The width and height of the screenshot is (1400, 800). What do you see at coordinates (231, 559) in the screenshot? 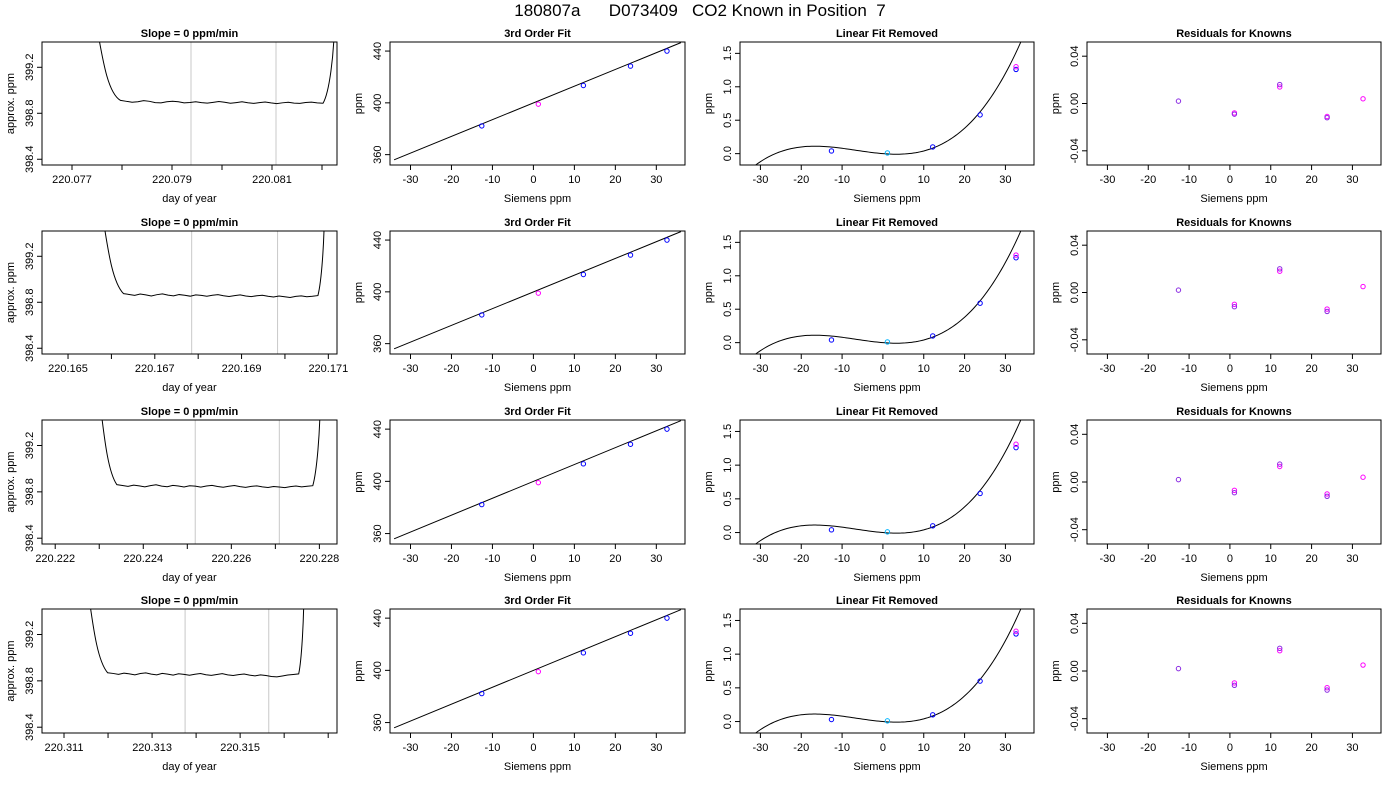
I see `x-tick-label: 220.226` at bounding box center [231, 559].